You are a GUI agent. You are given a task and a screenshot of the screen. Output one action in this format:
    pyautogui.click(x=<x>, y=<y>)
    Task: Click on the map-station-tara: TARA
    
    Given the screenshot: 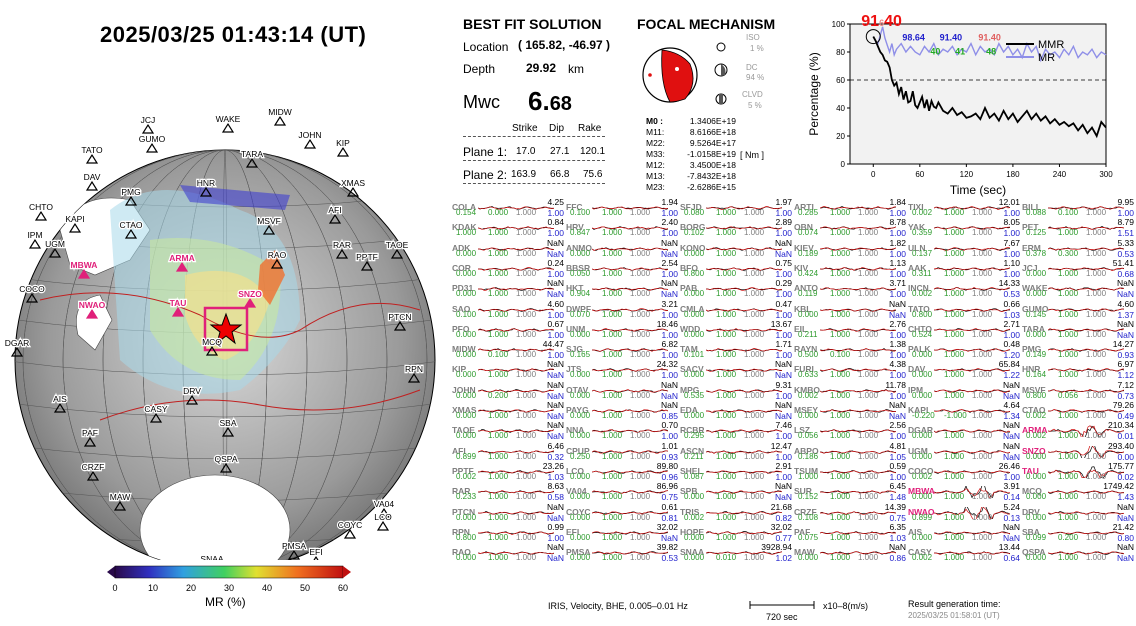 What is the action you would take?
    pyautogui.click(x=252, y=158)
    